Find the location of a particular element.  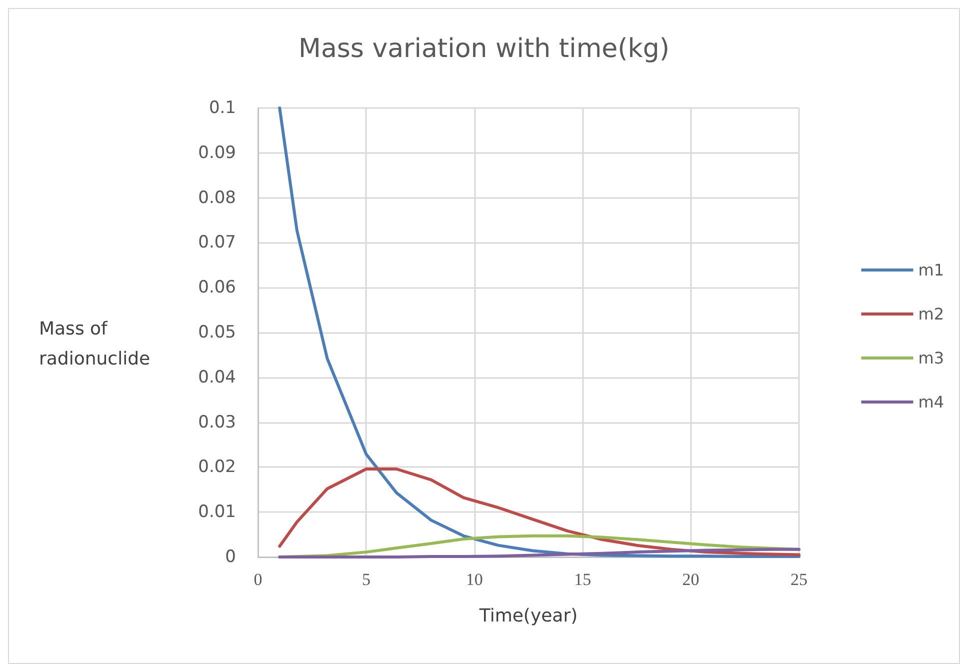

y-tick-label: 0.06 is located at coordinates (217, 288).